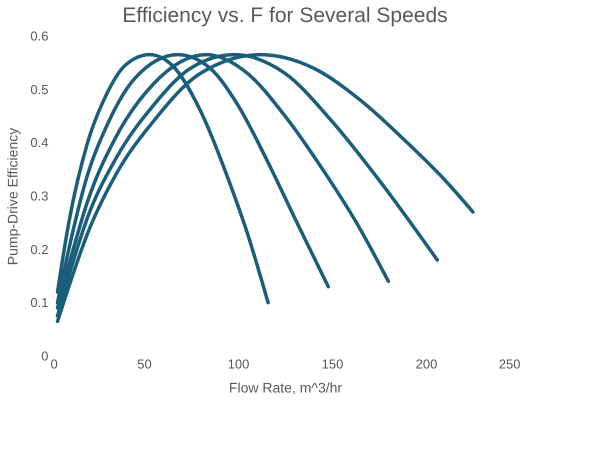  What do you see at coordinates (39, 36) in the screenshot?
I see `y-tick-label: 0.6` at bounding box center [39, 36].